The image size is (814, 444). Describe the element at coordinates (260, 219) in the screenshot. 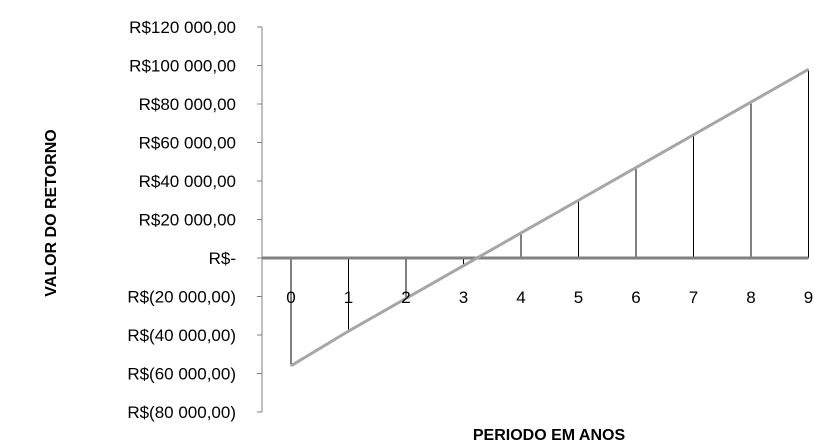

I see `y-axis` at that location.